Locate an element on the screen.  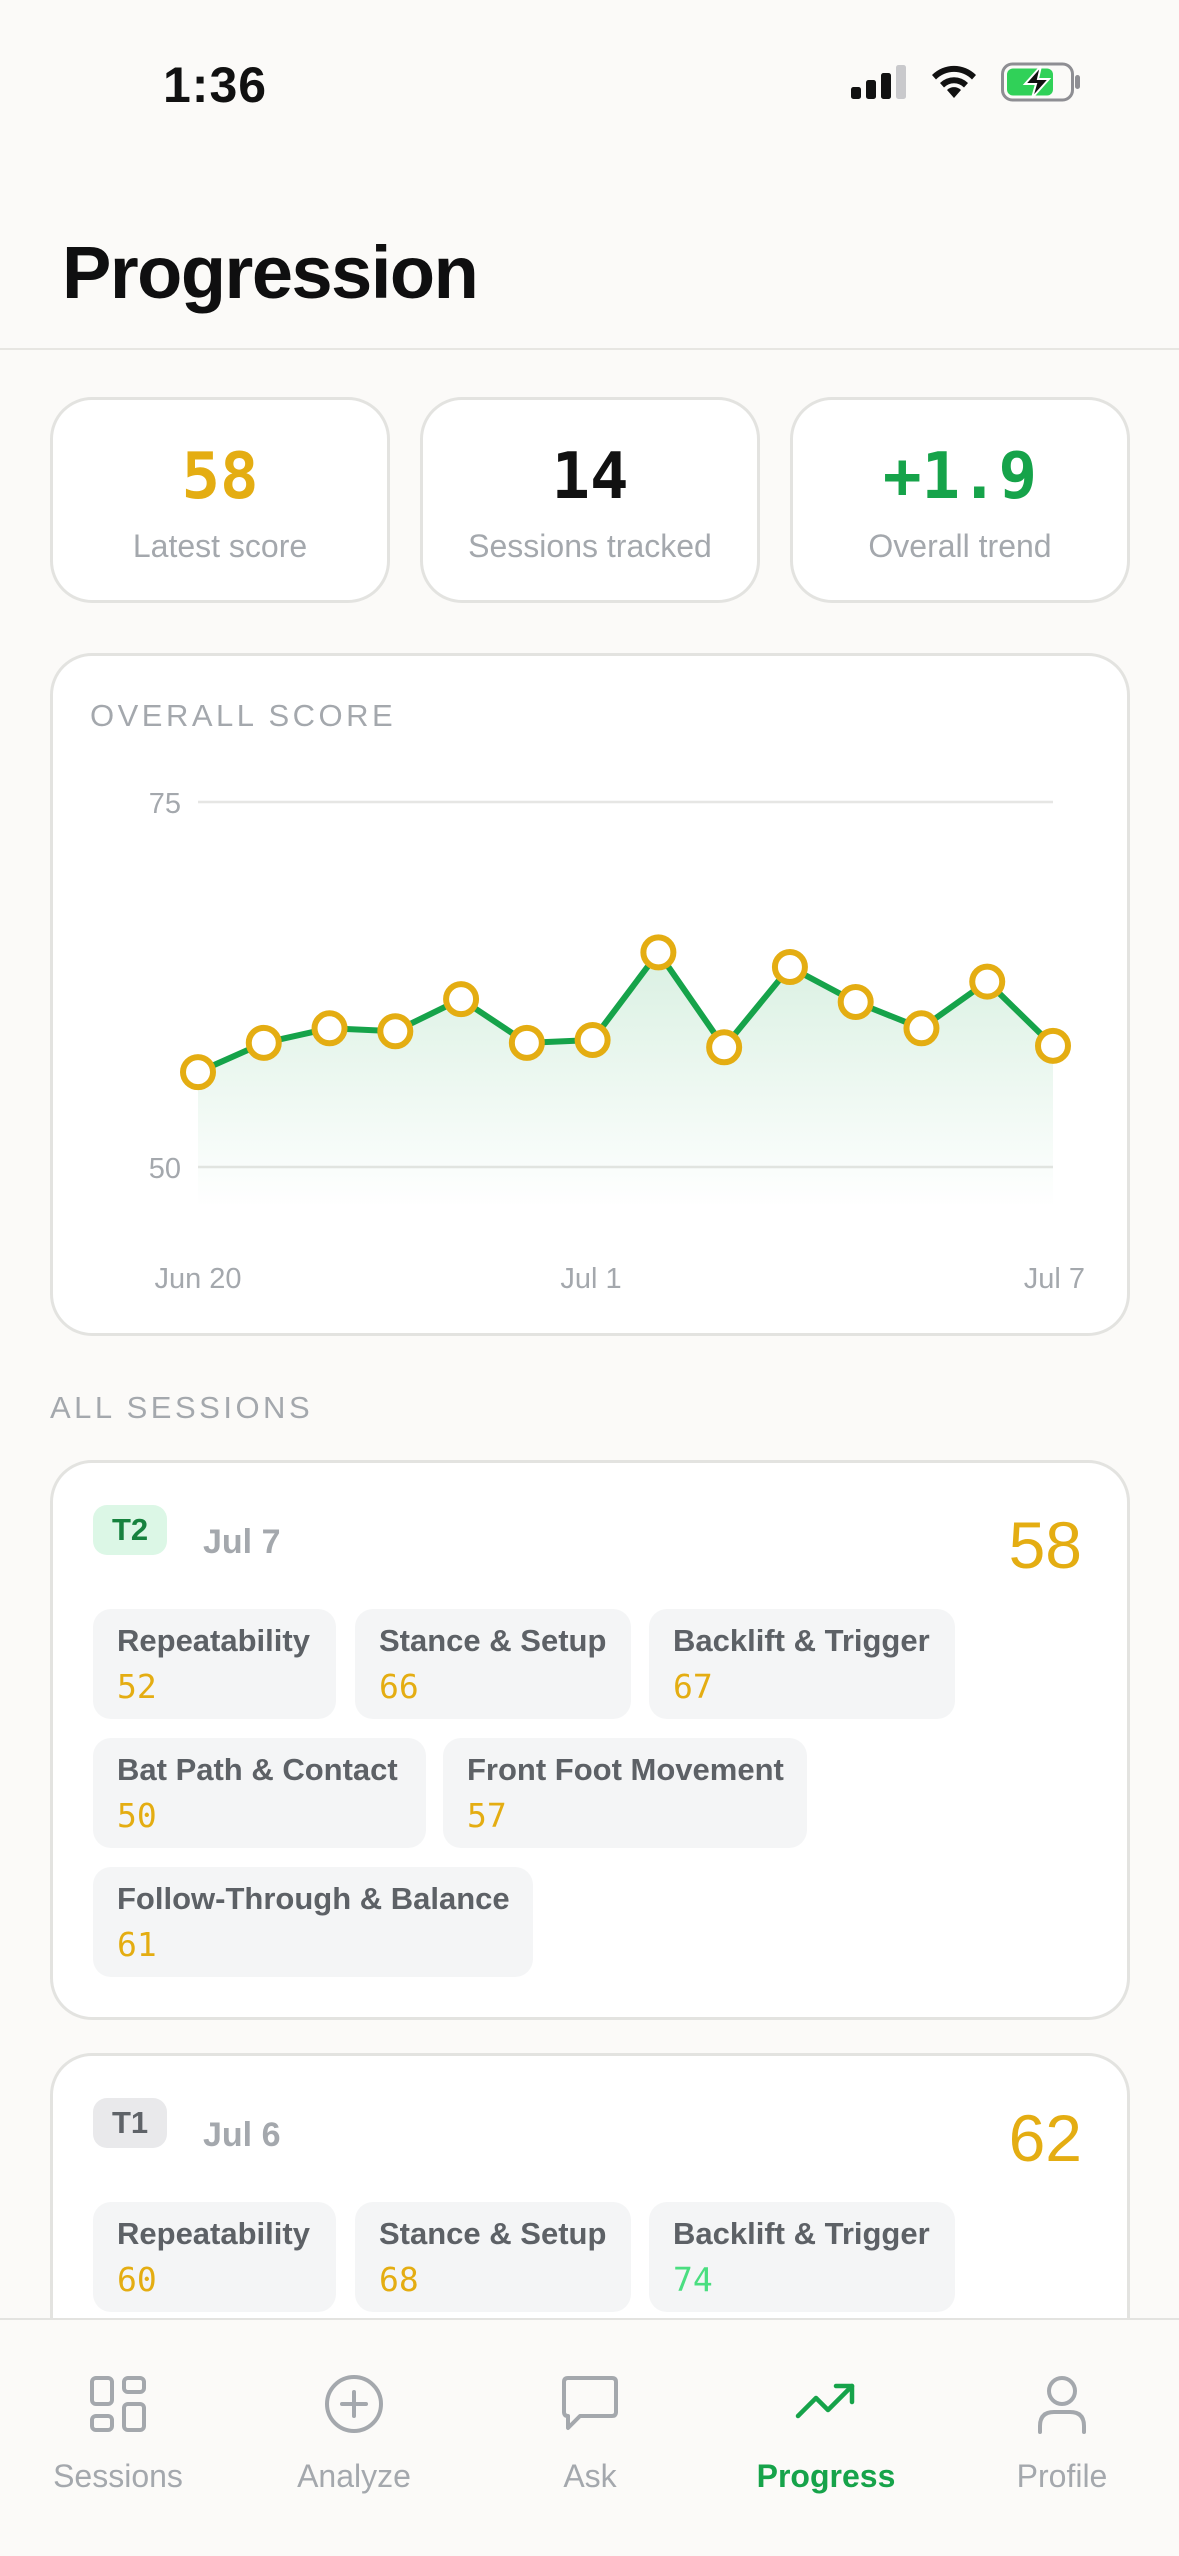
tier-badge: T1 is located at coordinates (130, 2123).